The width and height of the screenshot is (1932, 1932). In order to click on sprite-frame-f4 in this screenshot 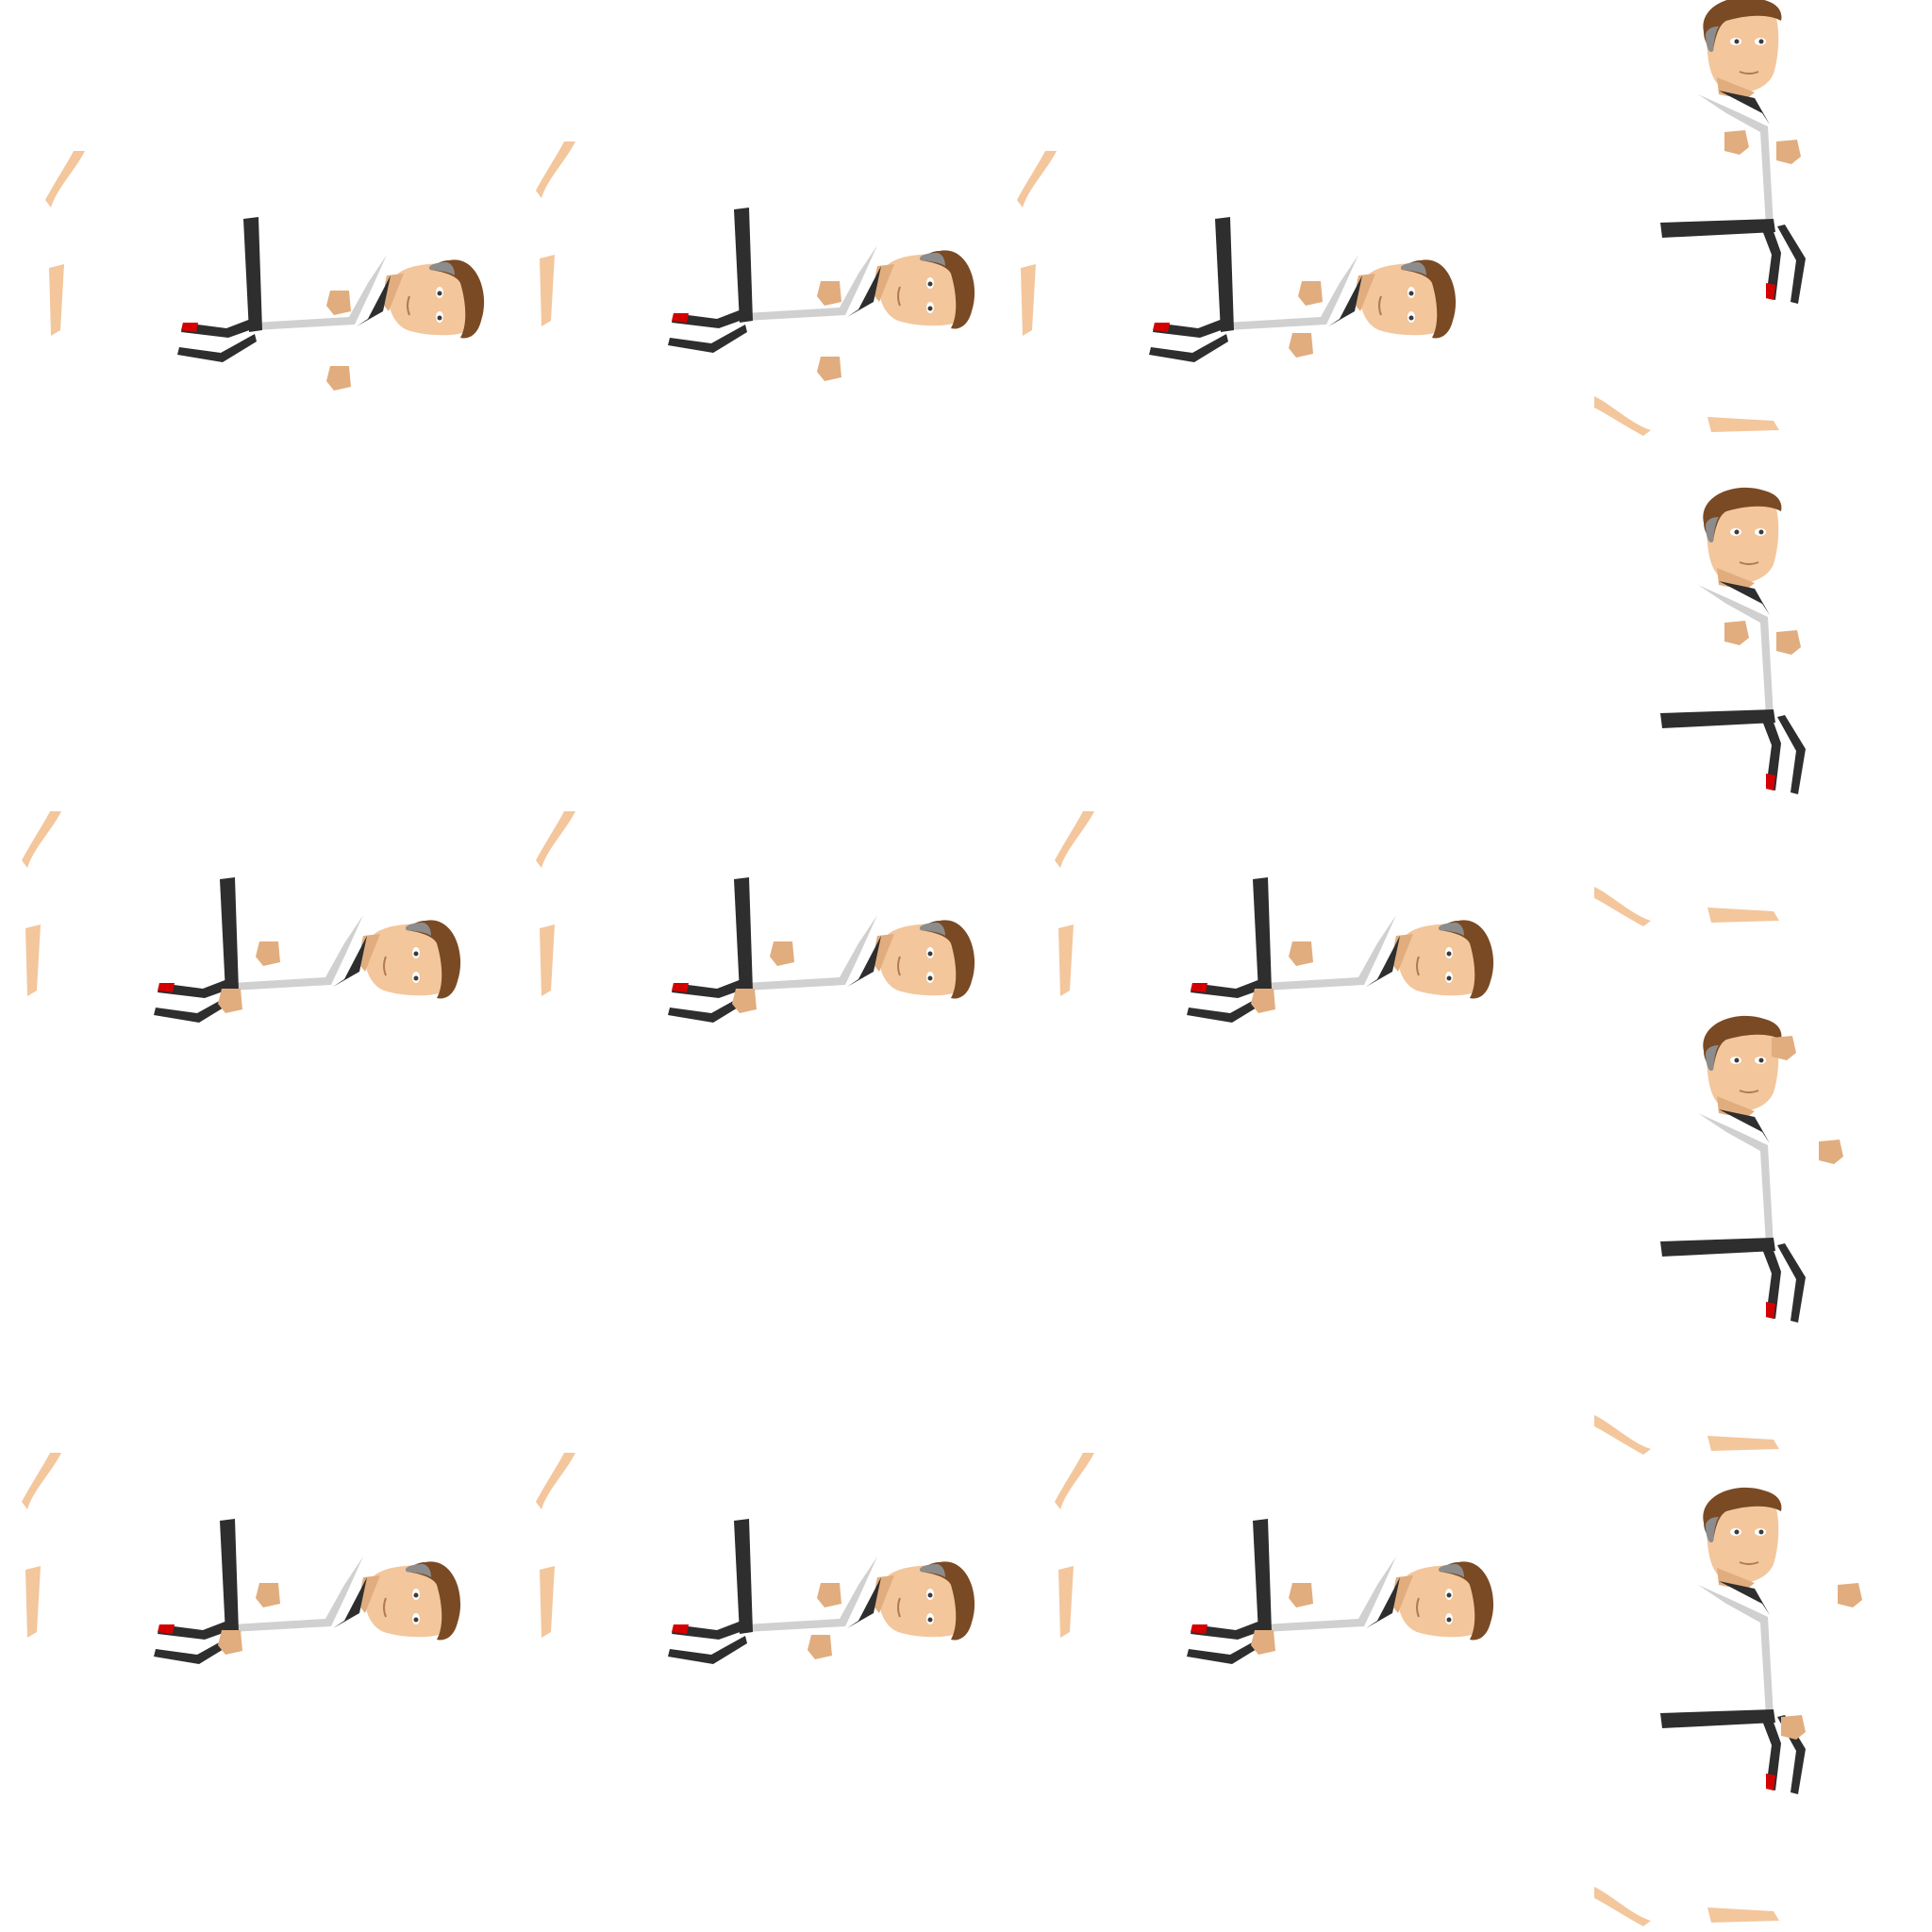, I will do `click(241, 917)`.